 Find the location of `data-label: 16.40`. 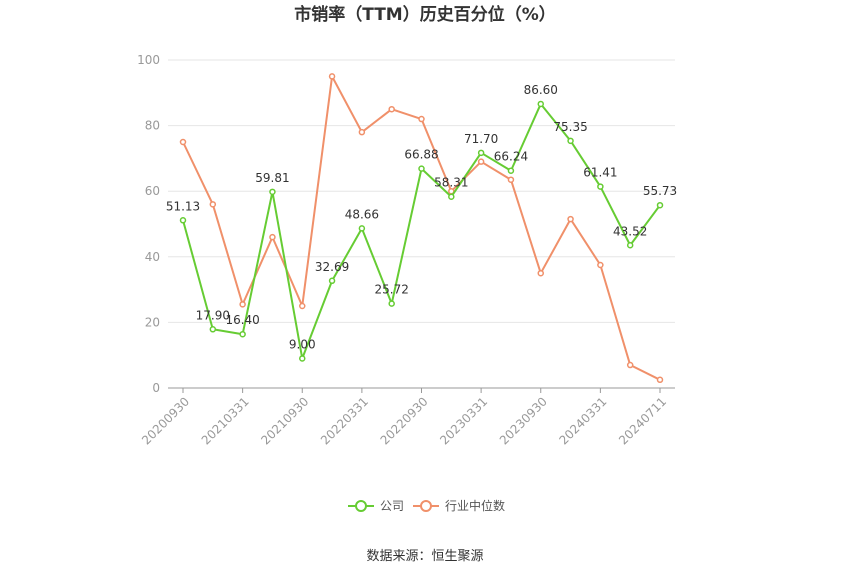

data-label: 16.40 is located at coordinates (242, 320).